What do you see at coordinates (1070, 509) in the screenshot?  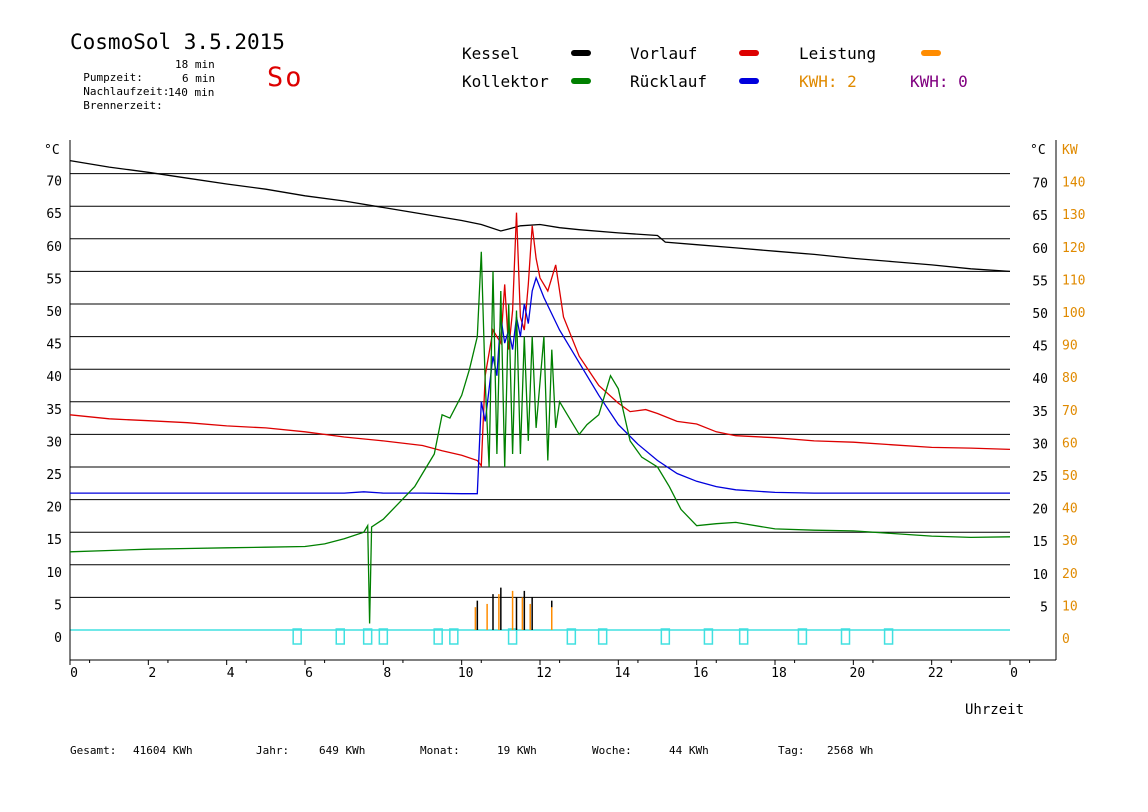 I see `y-tick-label-power: 40` at bounding box center [1070, 509].